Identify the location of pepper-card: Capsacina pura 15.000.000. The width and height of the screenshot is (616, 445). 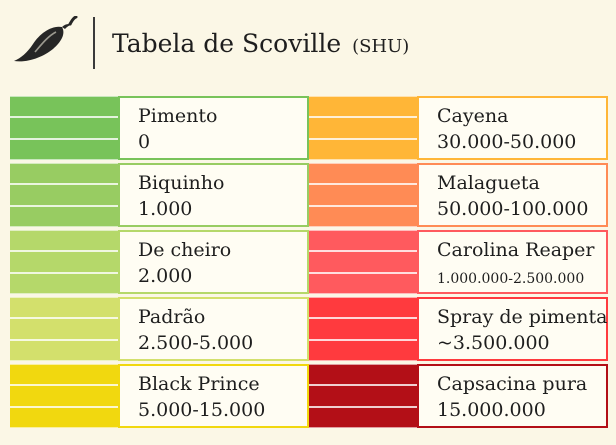
(512, 396).